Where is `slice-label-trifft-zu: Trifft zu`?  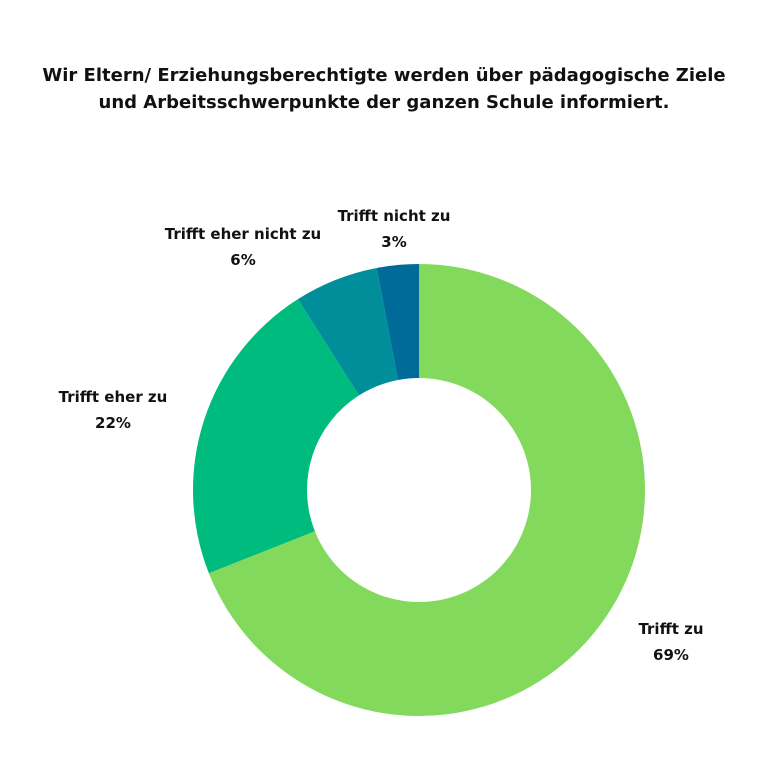
slice-label-trifft-zu: Trifft zu is located at coordinates (670, 629).